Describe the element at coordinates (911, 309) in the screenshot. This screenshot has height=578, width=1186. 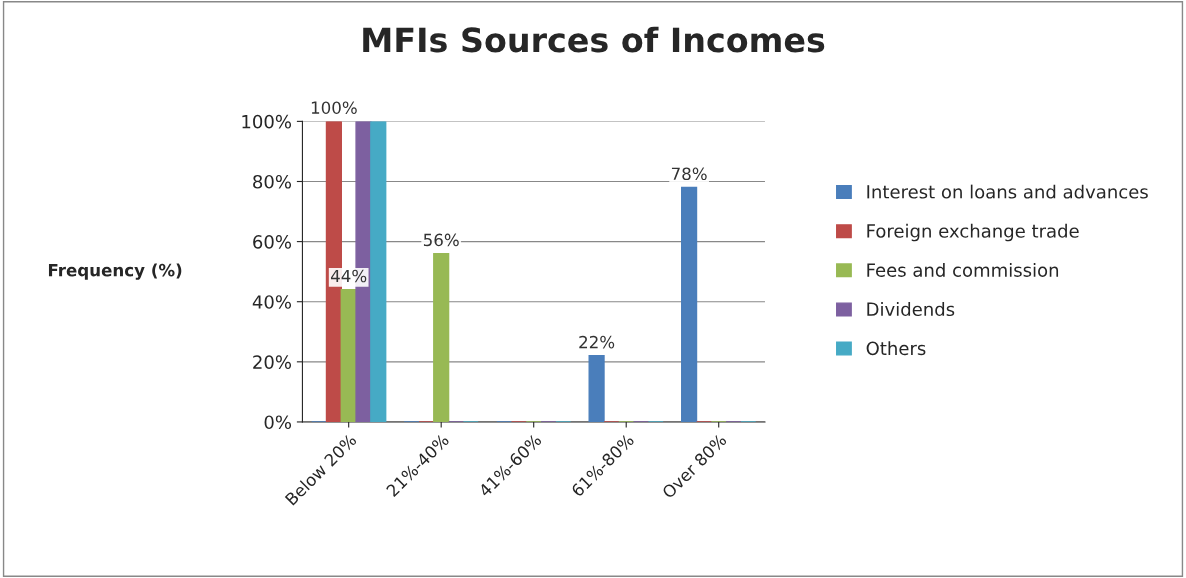
I see `legend-label: Dividends` at that location.